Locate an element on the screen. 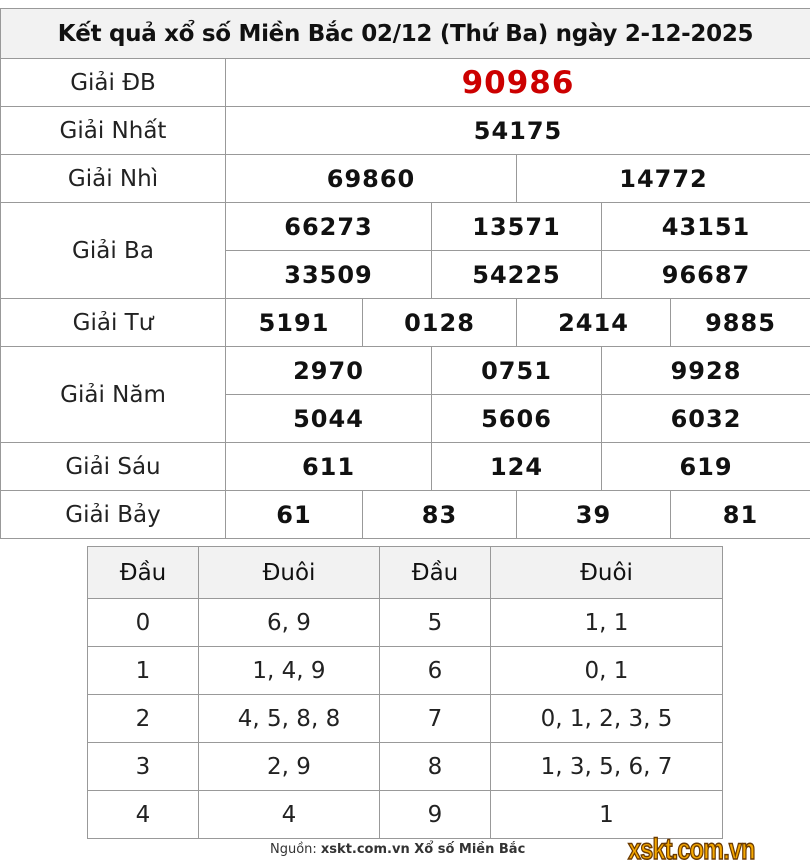 The image size is (810, 867). loto-head: 8 is located at coordinates (435, 766).